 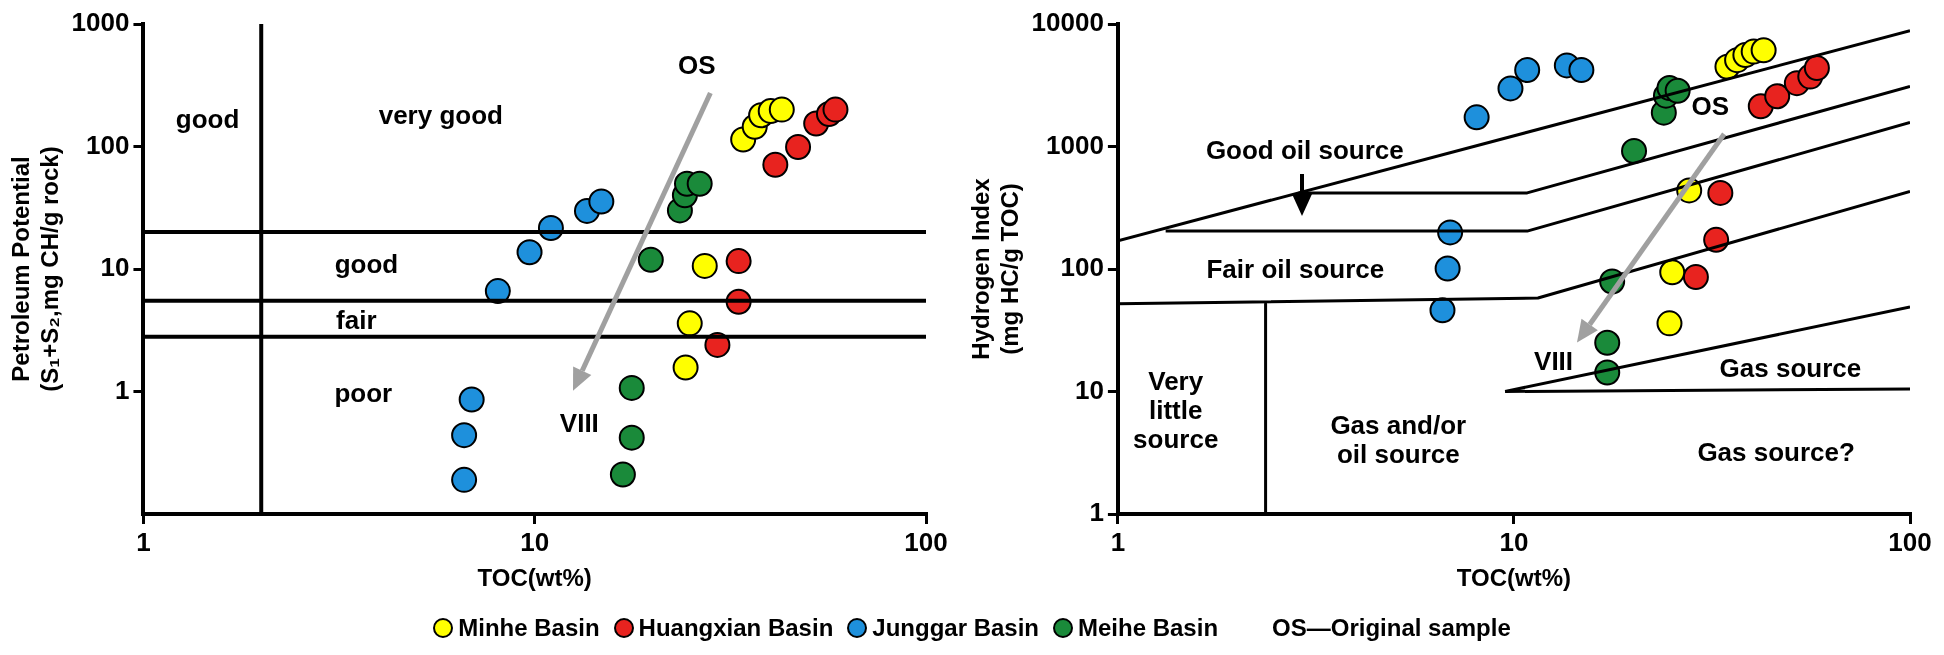 I want to click on annotation: fair, so click(x=356, y=320).